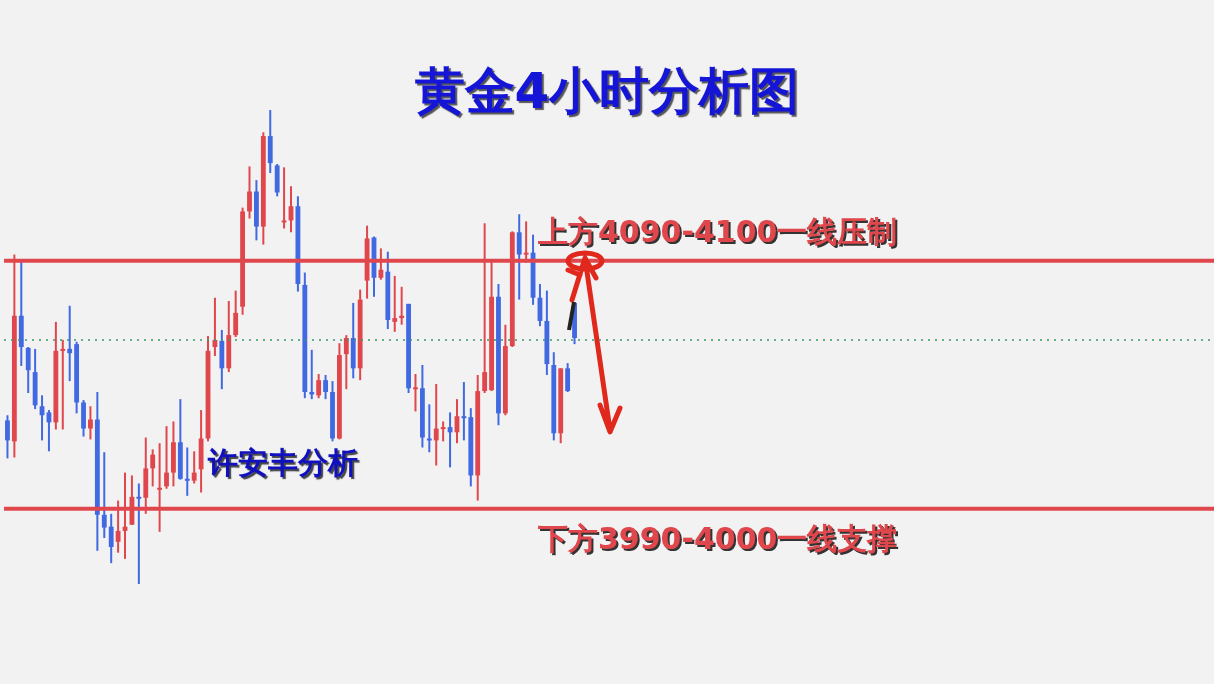 Image resolution: width=1214 pixels, height=684 pixels. I want to click on chart-title: 黄金4小时分析图, so click(607, 91).